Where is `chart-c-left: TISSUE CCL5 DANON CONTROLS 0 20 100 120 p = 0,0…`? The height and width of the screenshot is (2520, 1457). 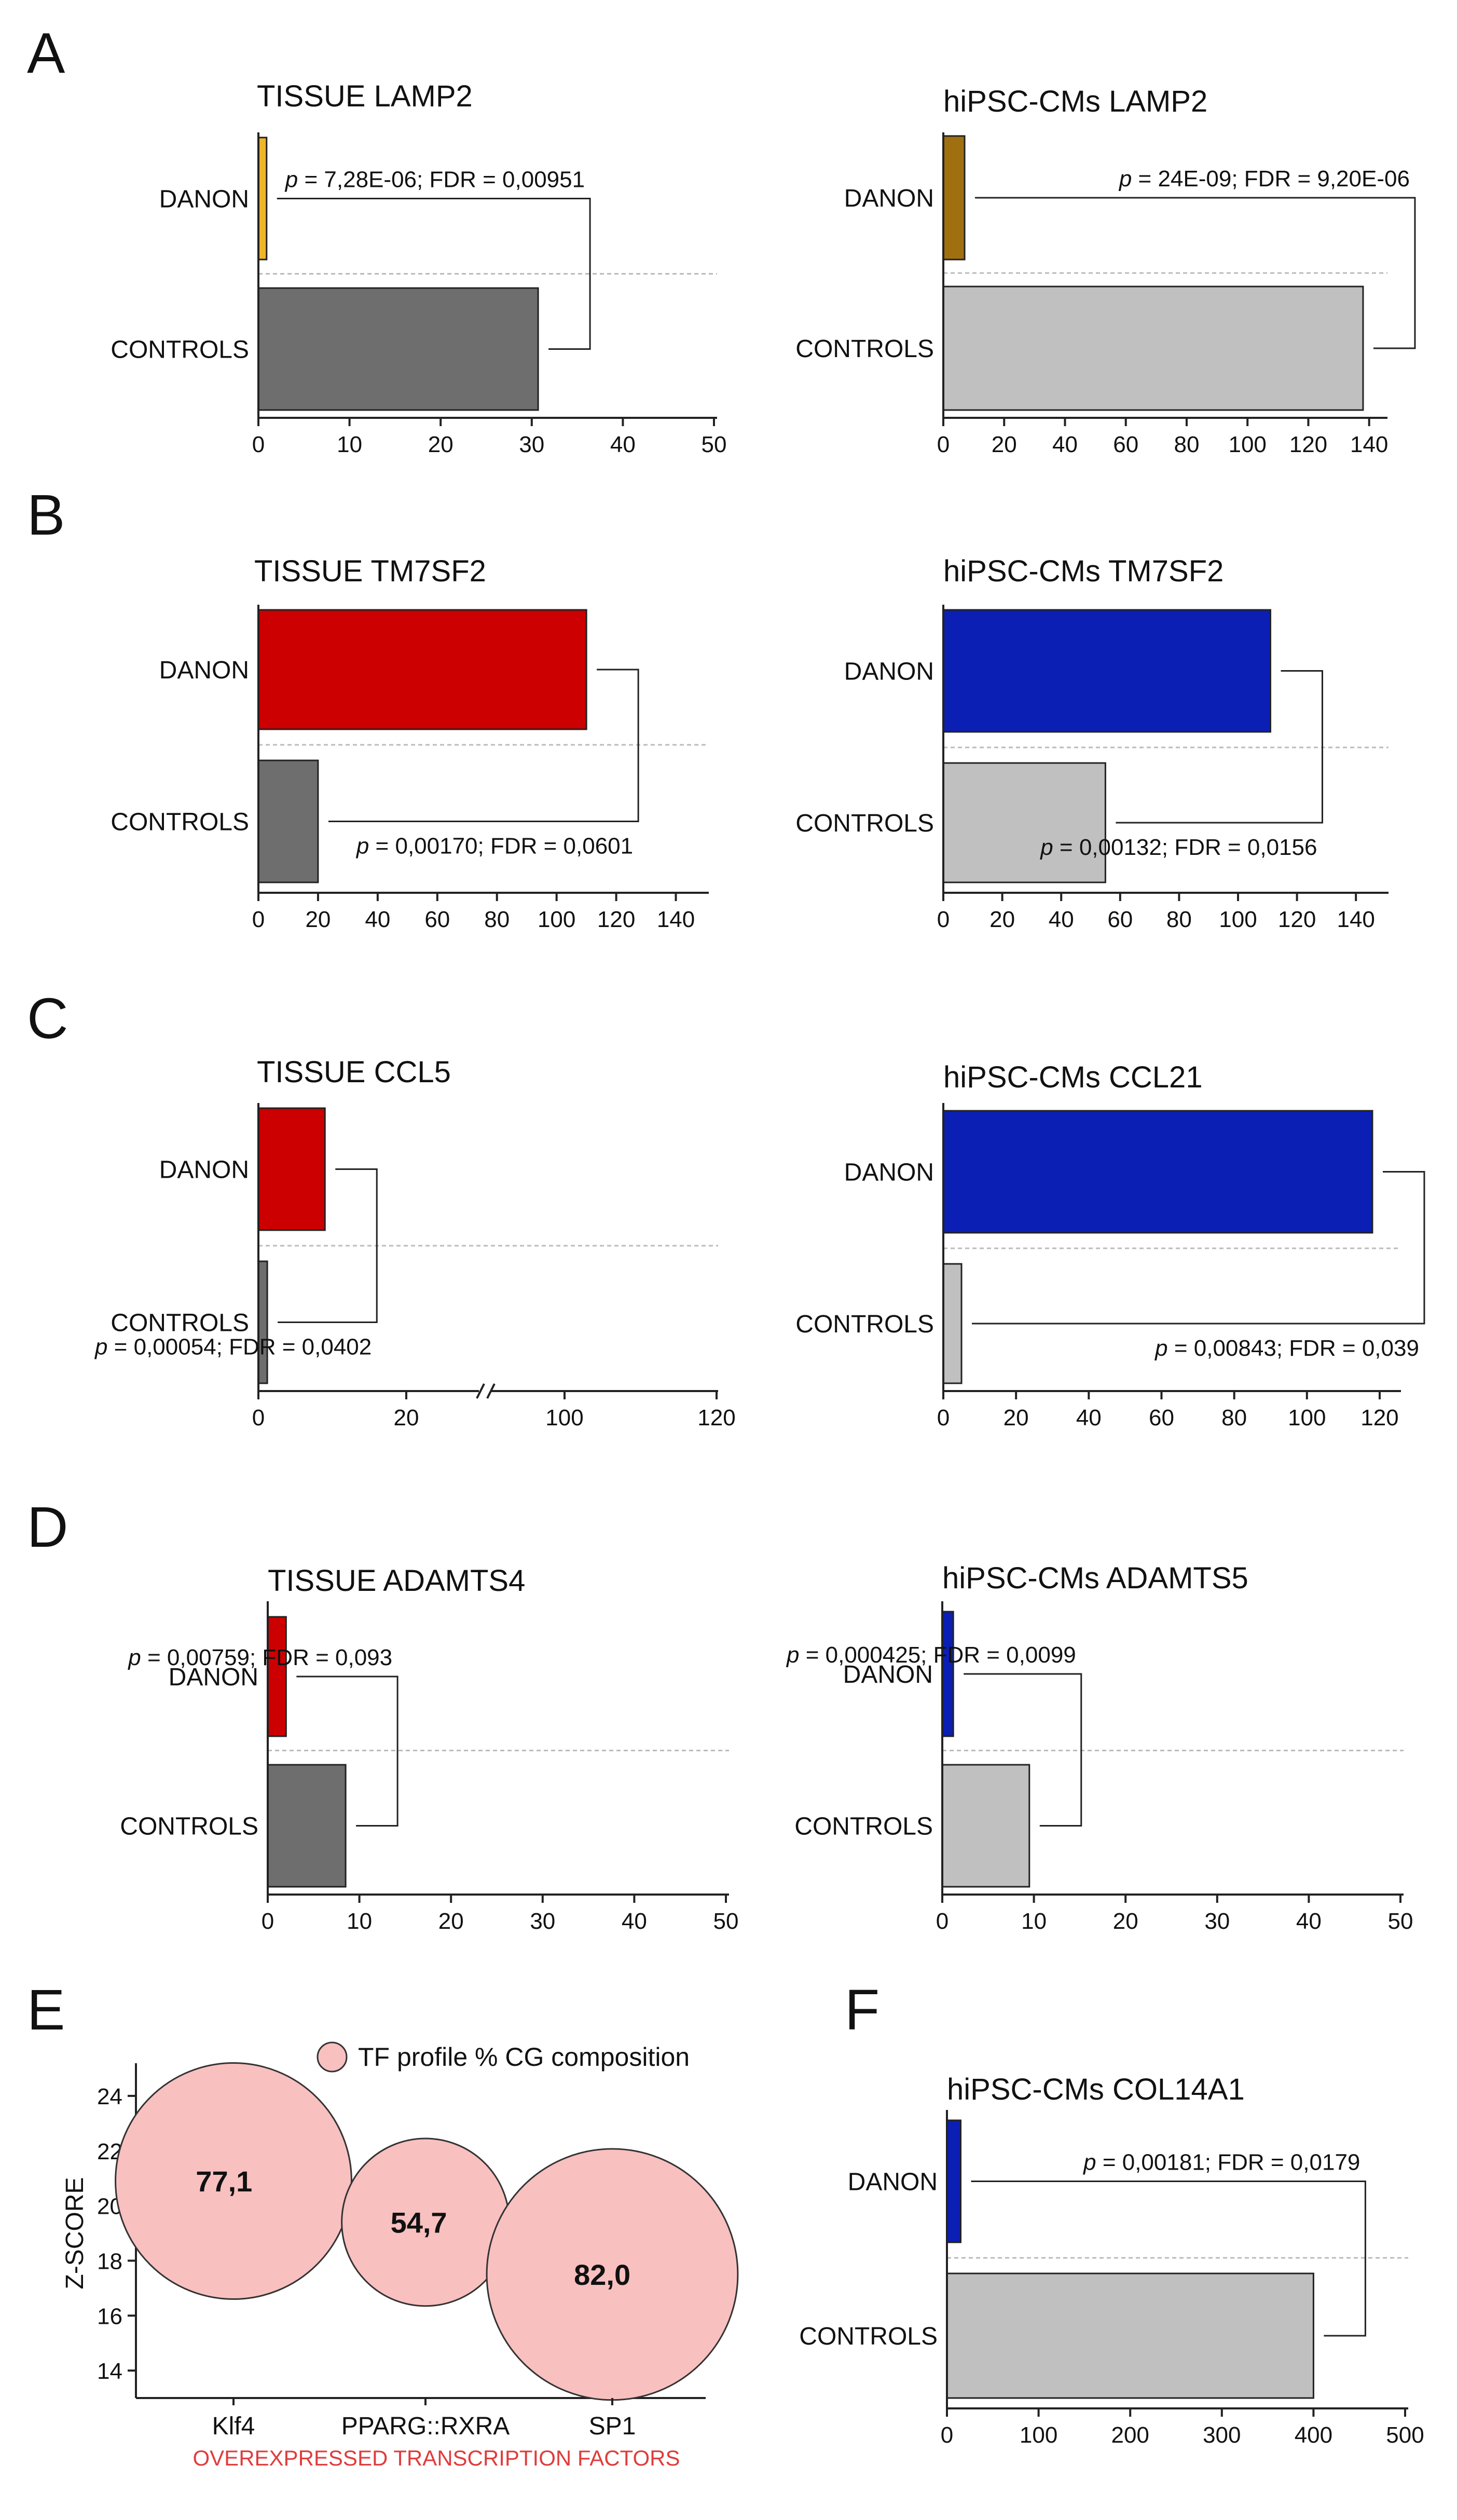 chart-c-left: TISSUE CCL5 DANON CONTROLS 0 20 100 120 p = 0,0… is located at coordinates (415, 1243).